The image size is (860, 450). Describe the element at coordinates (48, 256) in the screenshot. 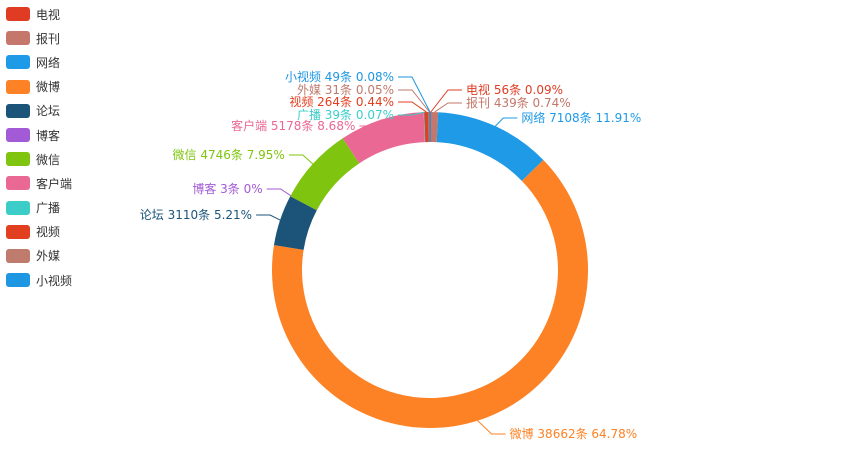

I see `legend-label: 外媒` at that location.